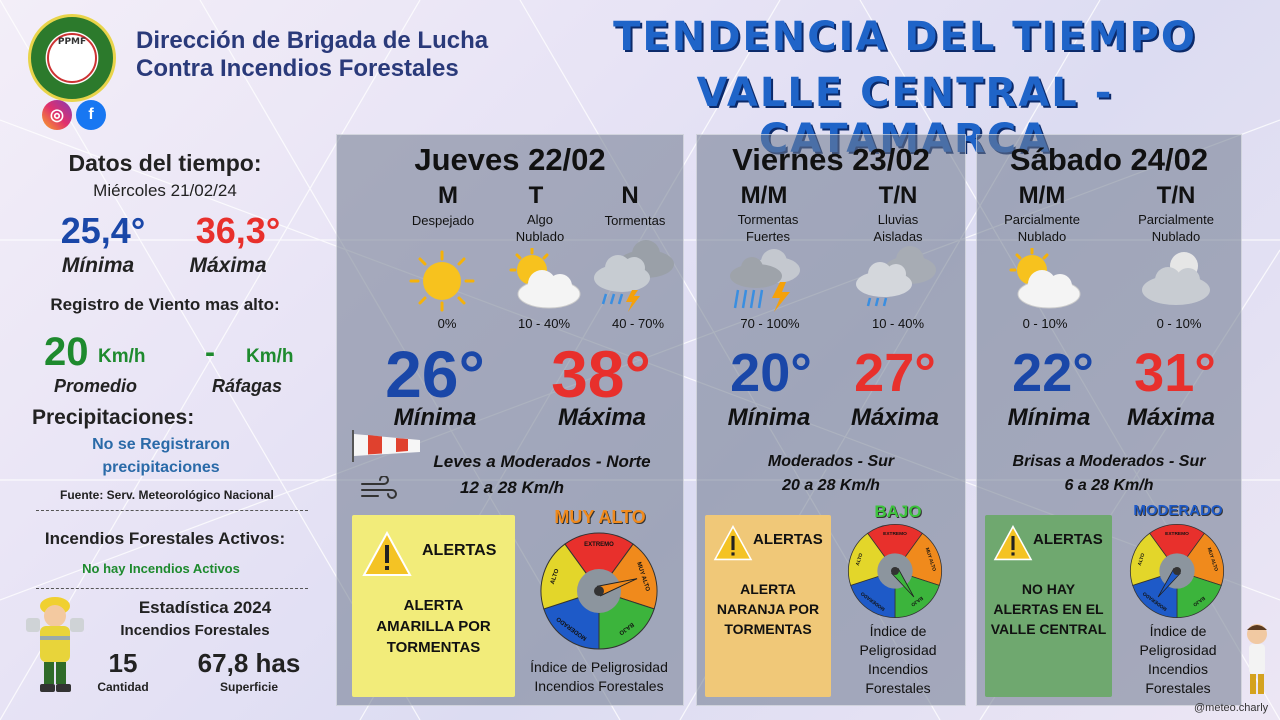 This screenshot has height=720, width=1280. What do you see at coordinates (1053, 373) in the screenshot?
I see `forecast-min-temp: 22°` at bounding box center [1053, 373].